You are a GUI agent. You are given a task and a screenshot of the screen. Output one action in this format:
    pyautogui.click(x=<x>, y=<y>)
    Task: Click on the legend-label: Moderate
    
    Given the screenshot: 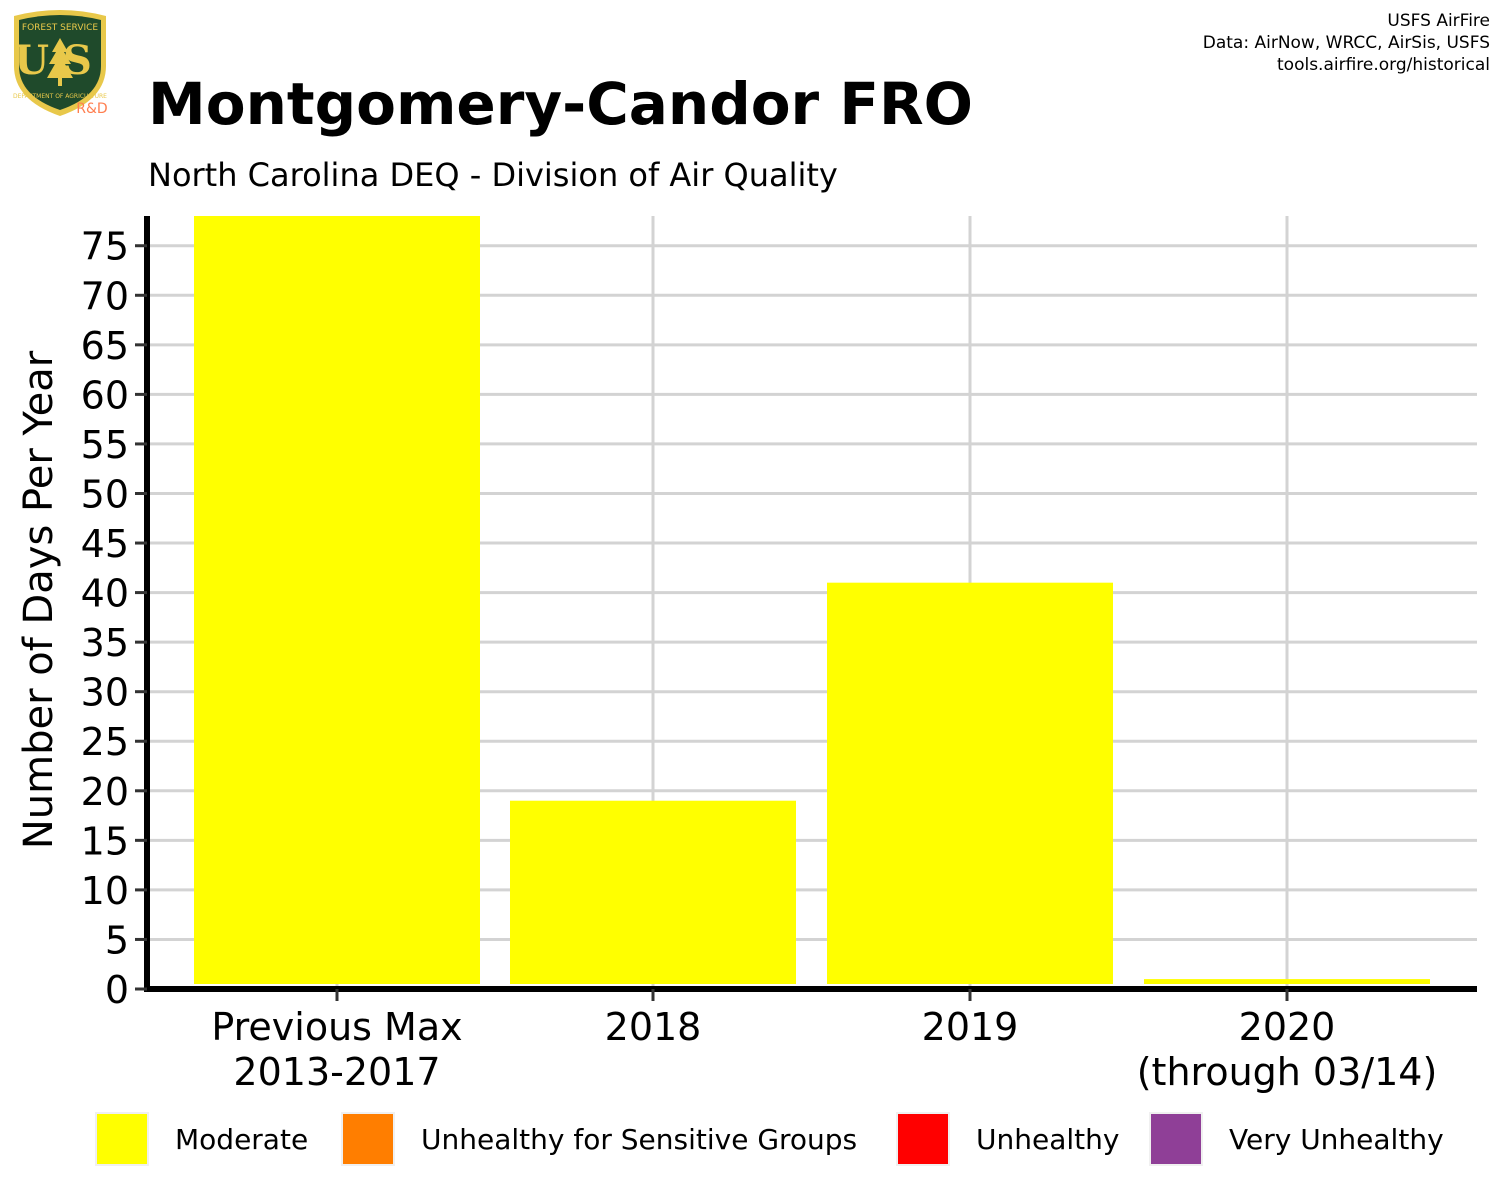 What is the action you would take?
    pyautogui.click(x=242, y=1139)
    